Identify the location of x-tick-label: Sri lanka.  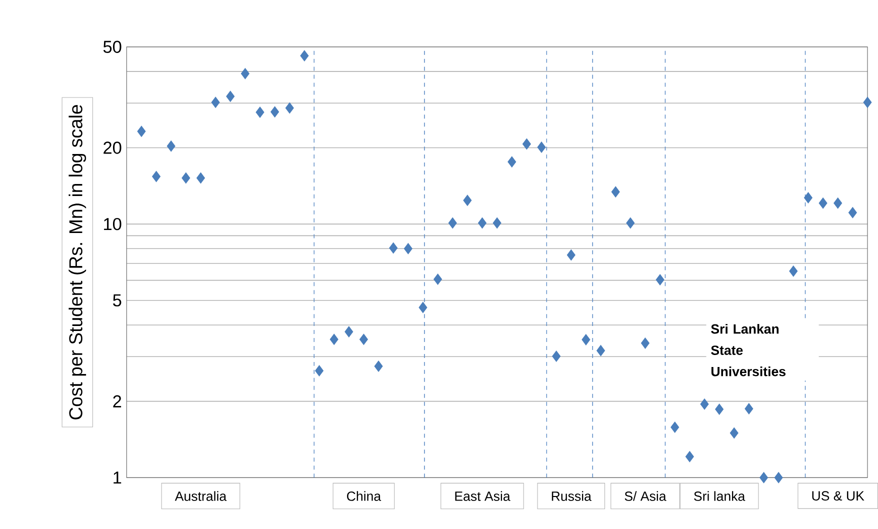
(720, 495).